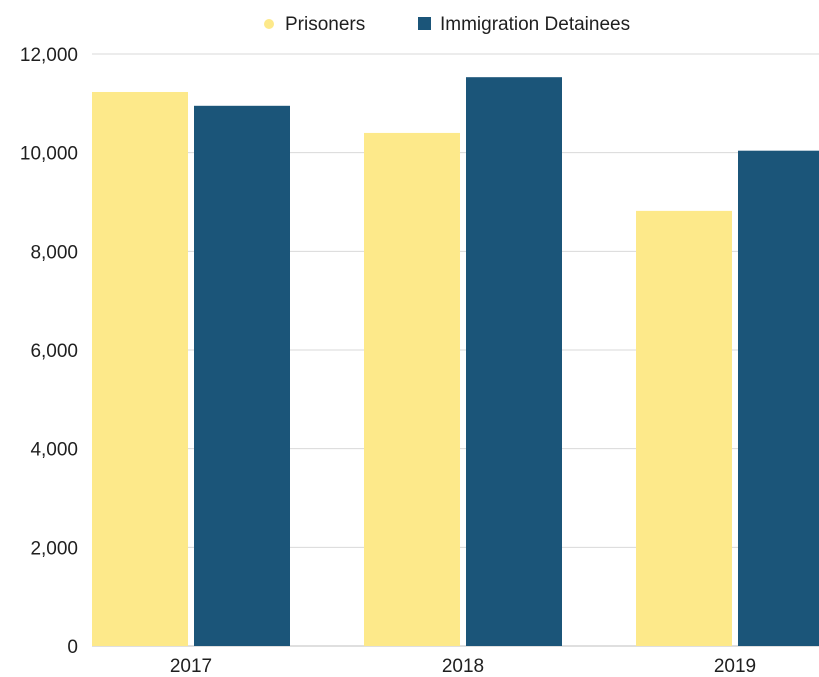 The height and width of the screenshot is (677, 819). What do you see at coordinates (269, 24) in the screenshot?
I see `legend-marker-prisoners` at bounding box center [269, 24].